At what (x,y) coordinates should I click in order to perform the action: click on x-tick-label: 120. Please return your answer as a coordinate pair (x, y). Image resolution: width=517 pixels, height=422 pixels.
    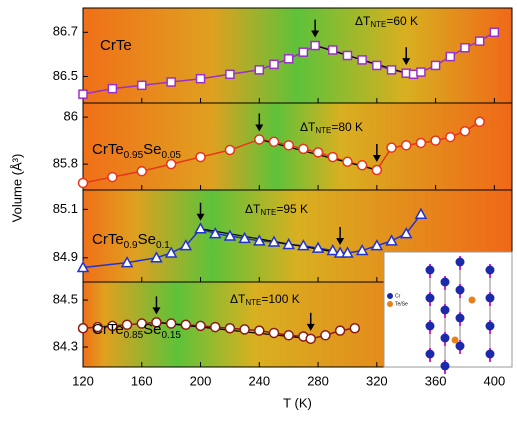
    Looking at the image, I should click on (83, 380).